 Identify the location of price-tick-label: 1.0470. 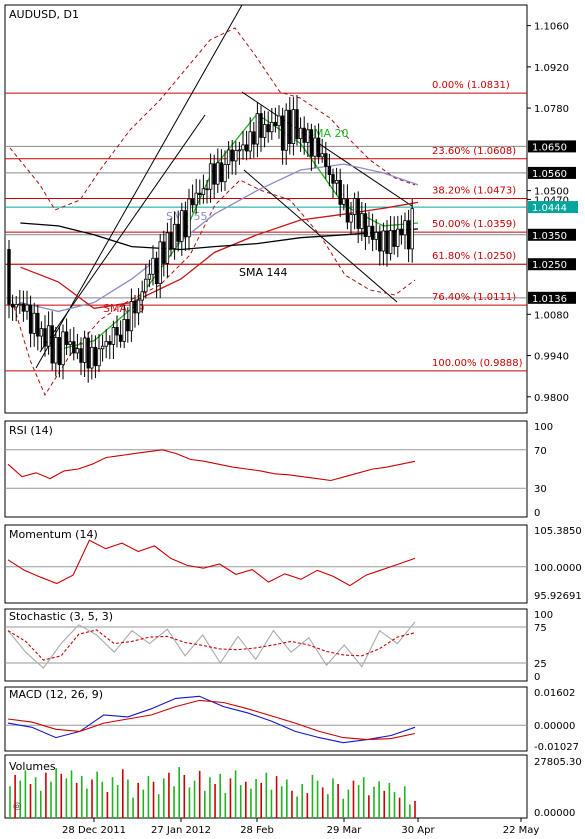
(551, 200).